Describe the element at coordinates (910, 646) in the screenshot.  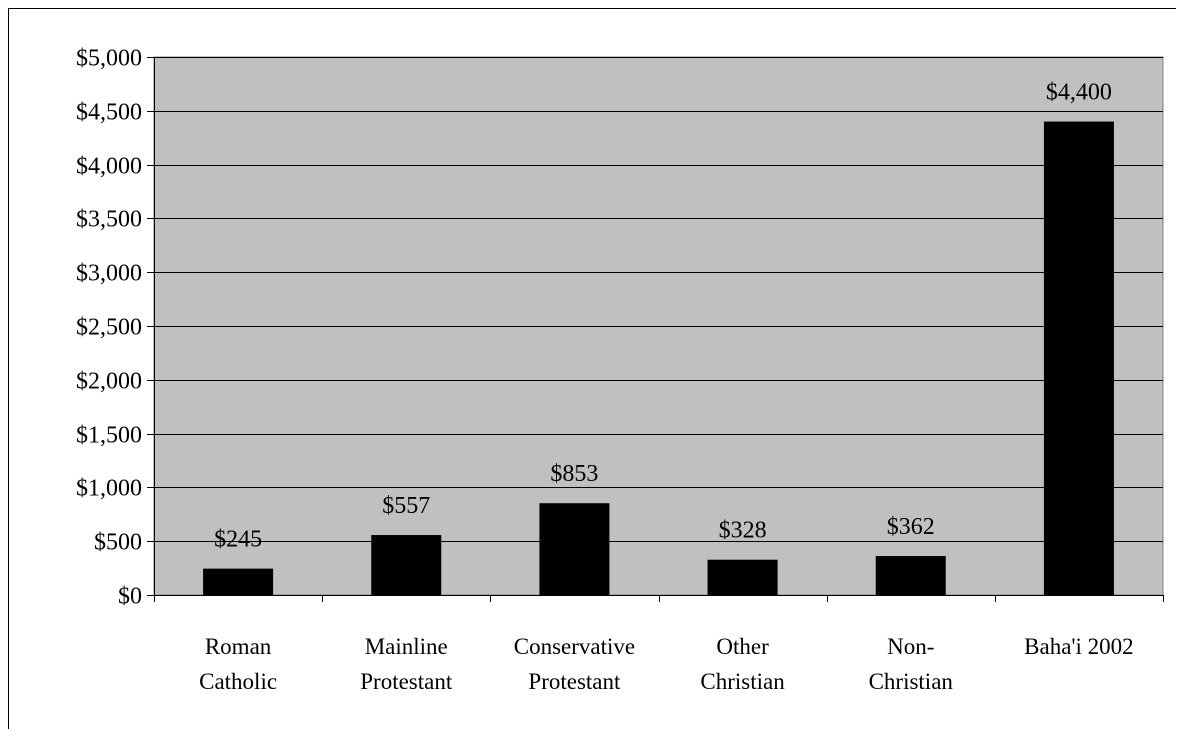
I see `category-label: Non-` at that location.